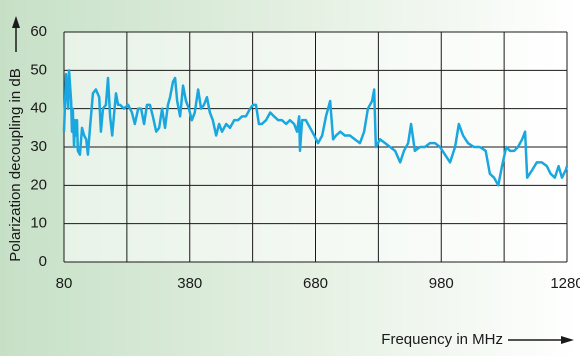  I want to click on y-tick-label: 0, so click(43, 261).